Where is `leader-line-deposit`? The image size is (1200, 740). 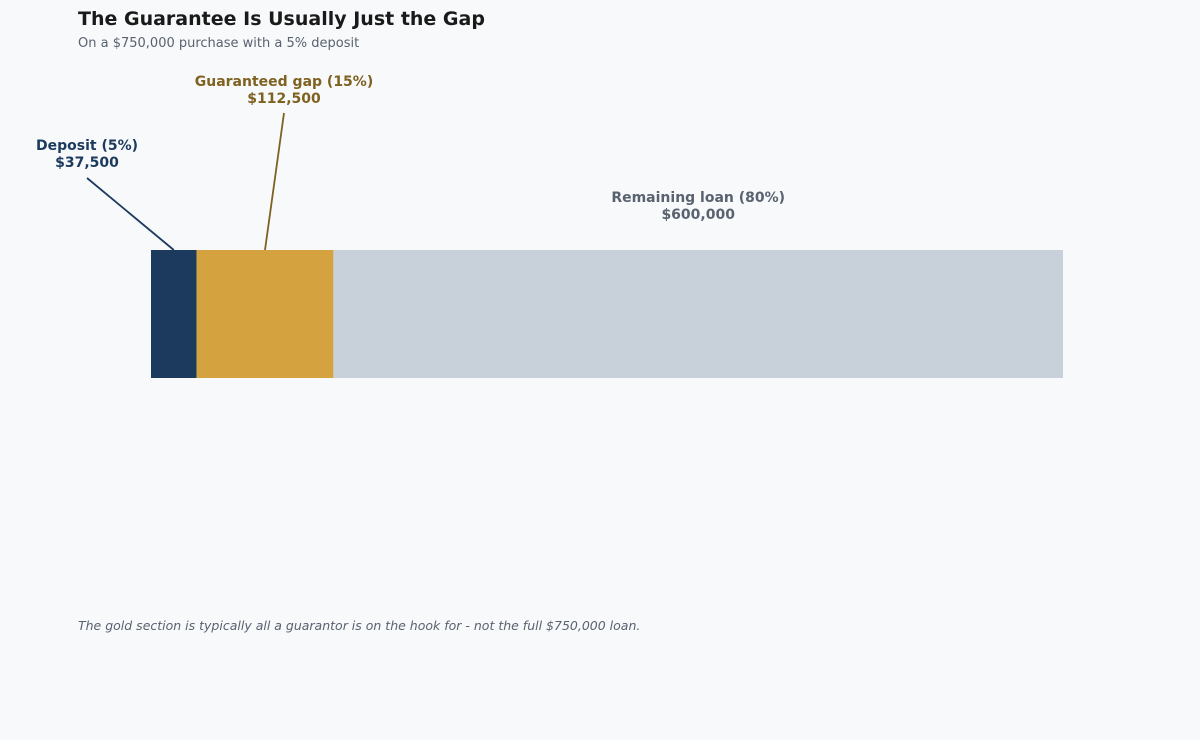 leader-line-deposit is located at coordinates (130, 214).